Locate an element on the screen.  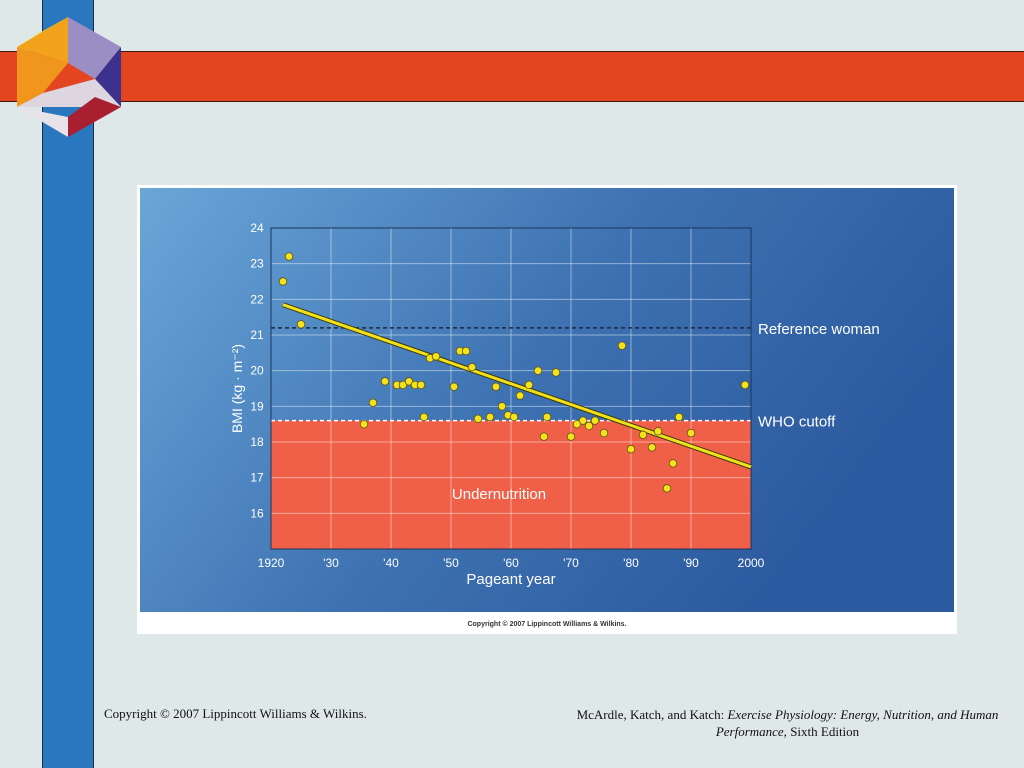
y-tick-label: 17 is located at coordinates (257, 478).